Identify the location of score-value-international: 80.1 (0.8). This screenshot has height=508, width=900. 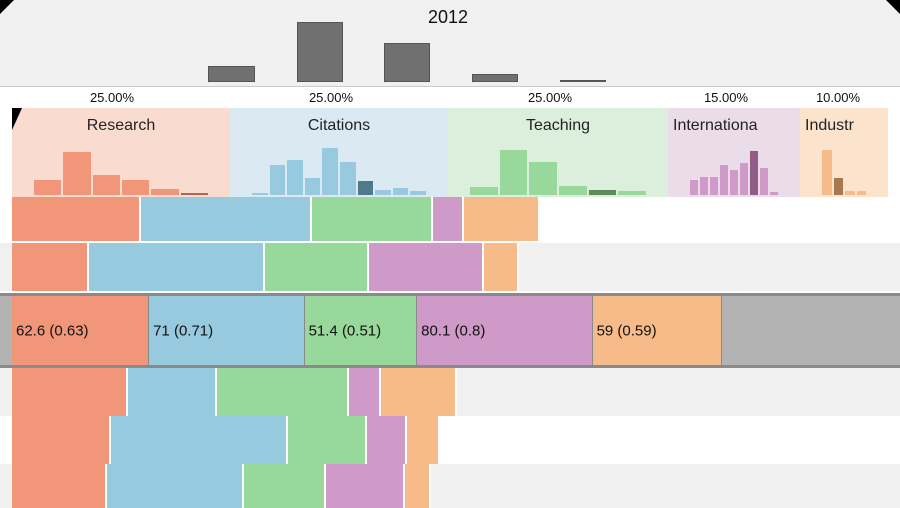
(453, 330).